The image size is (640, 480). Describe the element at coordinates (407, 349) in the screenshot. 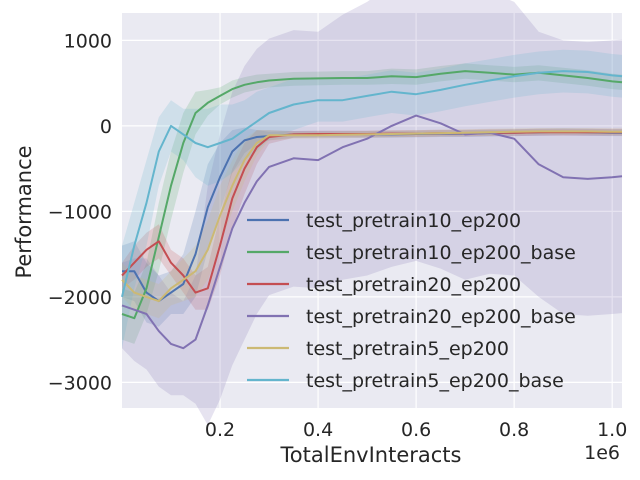

I see `legend-entry: test_pretrain5_ep200` at that location.